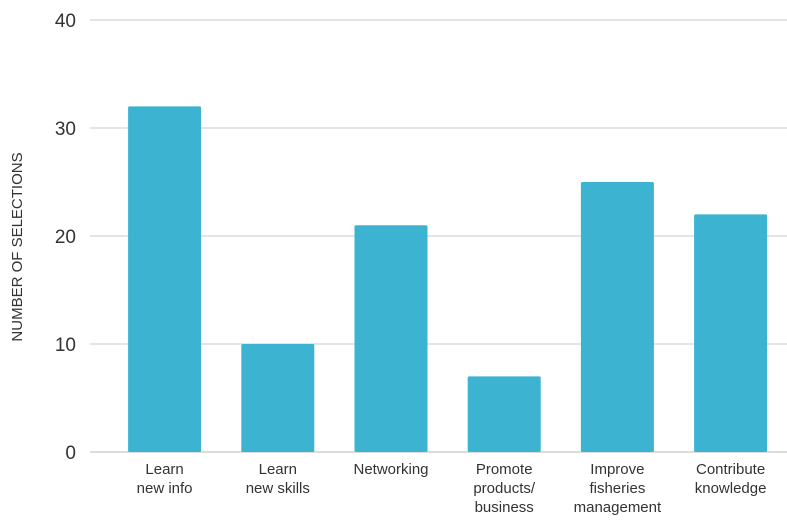 Image resolution: width=787 pixels, height=522 pixels. I want to click on x-category-label: Learn new skills, so click(278, 479).